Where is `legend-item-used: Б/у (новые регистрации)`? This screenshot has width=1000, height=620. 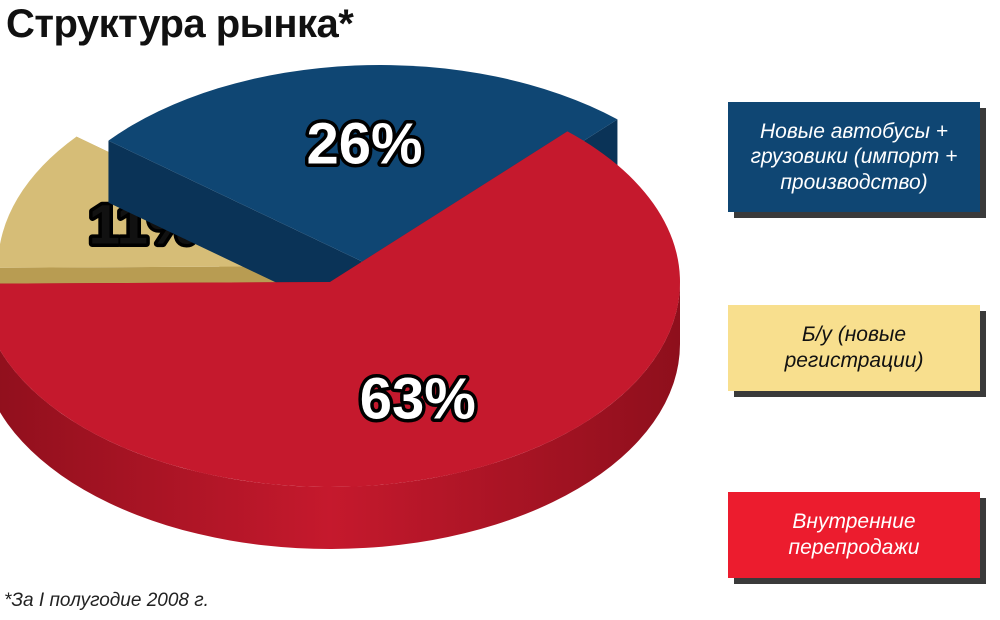 legend-item-used: Б/у (новые регистрации) is located at coordinates (854, 348).